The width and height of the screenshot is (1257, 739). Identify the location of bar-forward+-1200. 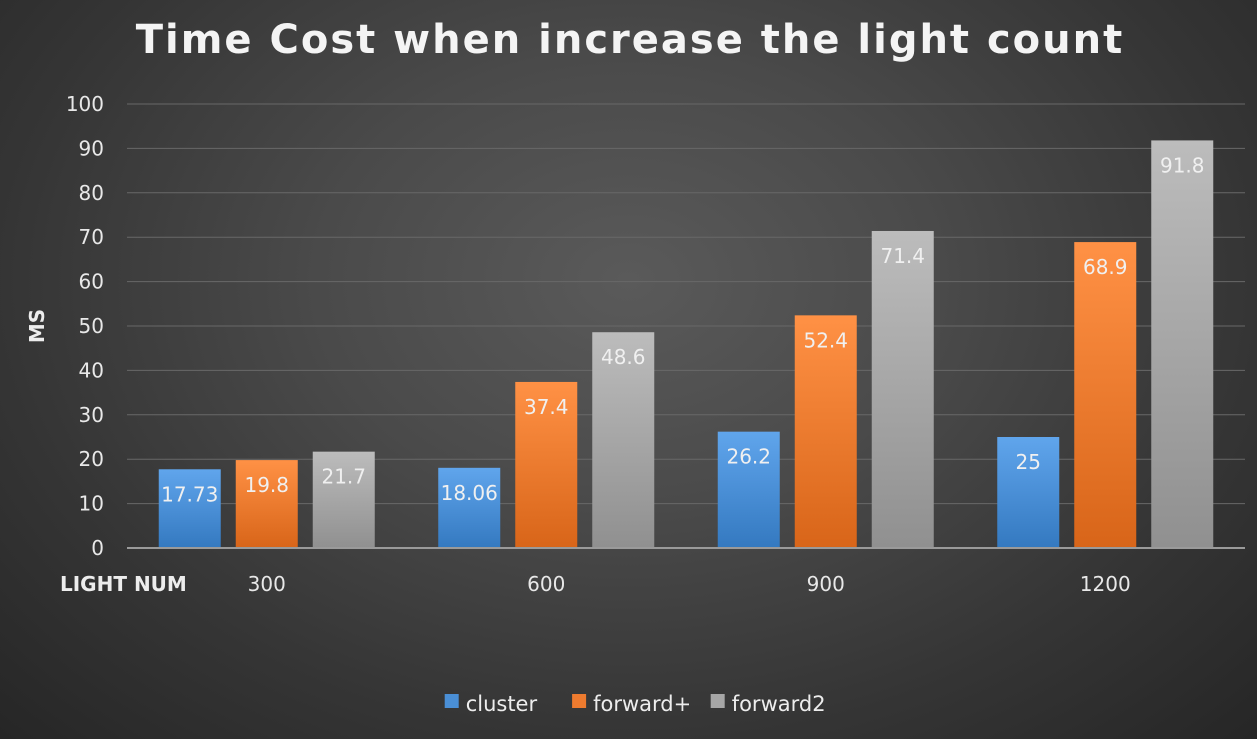
(1105, 395).